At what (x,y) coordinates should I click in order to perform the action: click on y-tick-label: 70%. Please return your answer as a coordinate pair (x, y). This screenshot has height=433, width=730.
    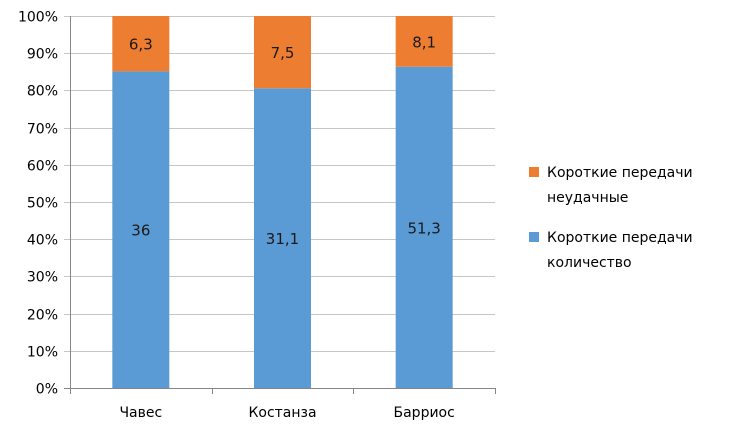
    Looking at the image, I should click on (42, 130).